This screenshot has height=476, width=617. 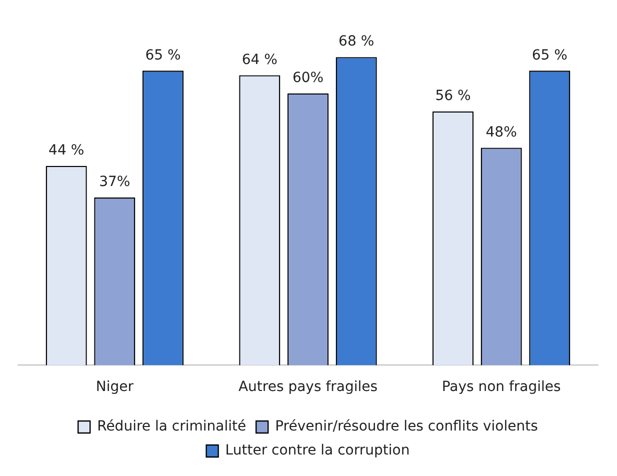 What do you see at coordinates (171, 426) in the screenshot?
I see `legend-label: Réduire la criminalité` at bounding box center [171, 426].